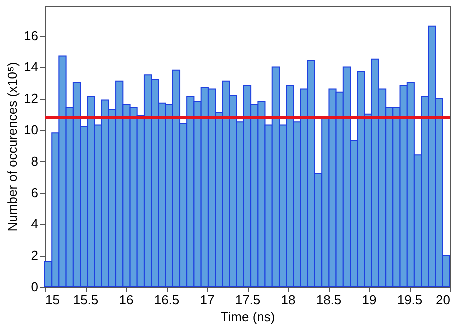 The image size is (474, 332). I want to click on x-tick-label: 18.5, so click(329, 300).